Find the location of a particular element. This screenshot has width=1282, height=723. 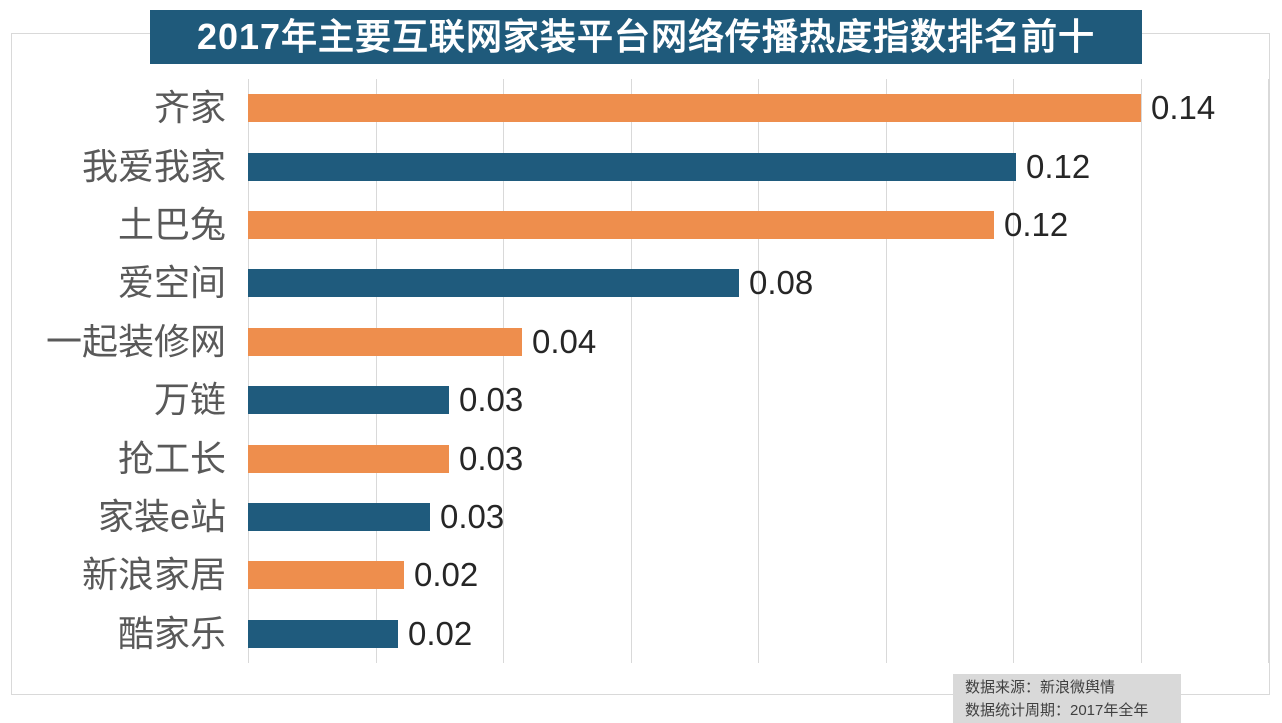

value-label: 0.14 is located at coordinates (1183, 107).